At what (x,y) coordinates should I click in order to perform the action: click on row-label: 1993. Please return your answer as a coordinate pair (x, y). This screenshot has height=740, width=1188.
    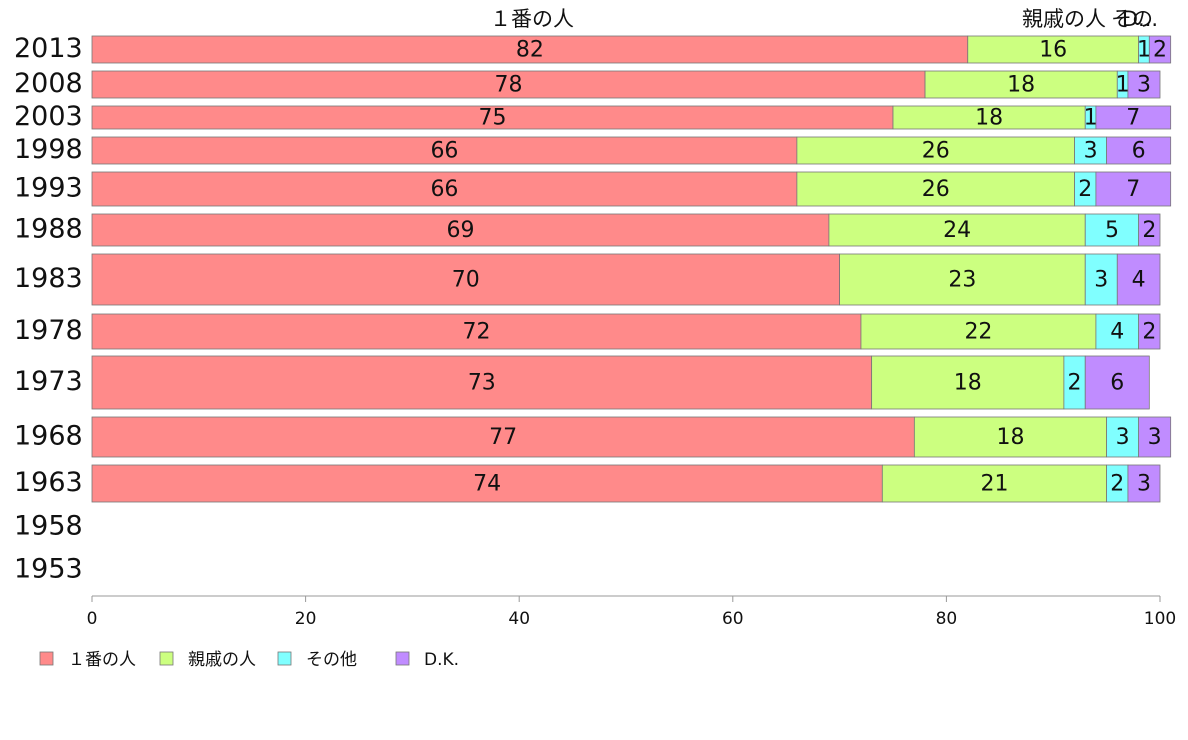
    Looking at the image, I should click on (48, 188).